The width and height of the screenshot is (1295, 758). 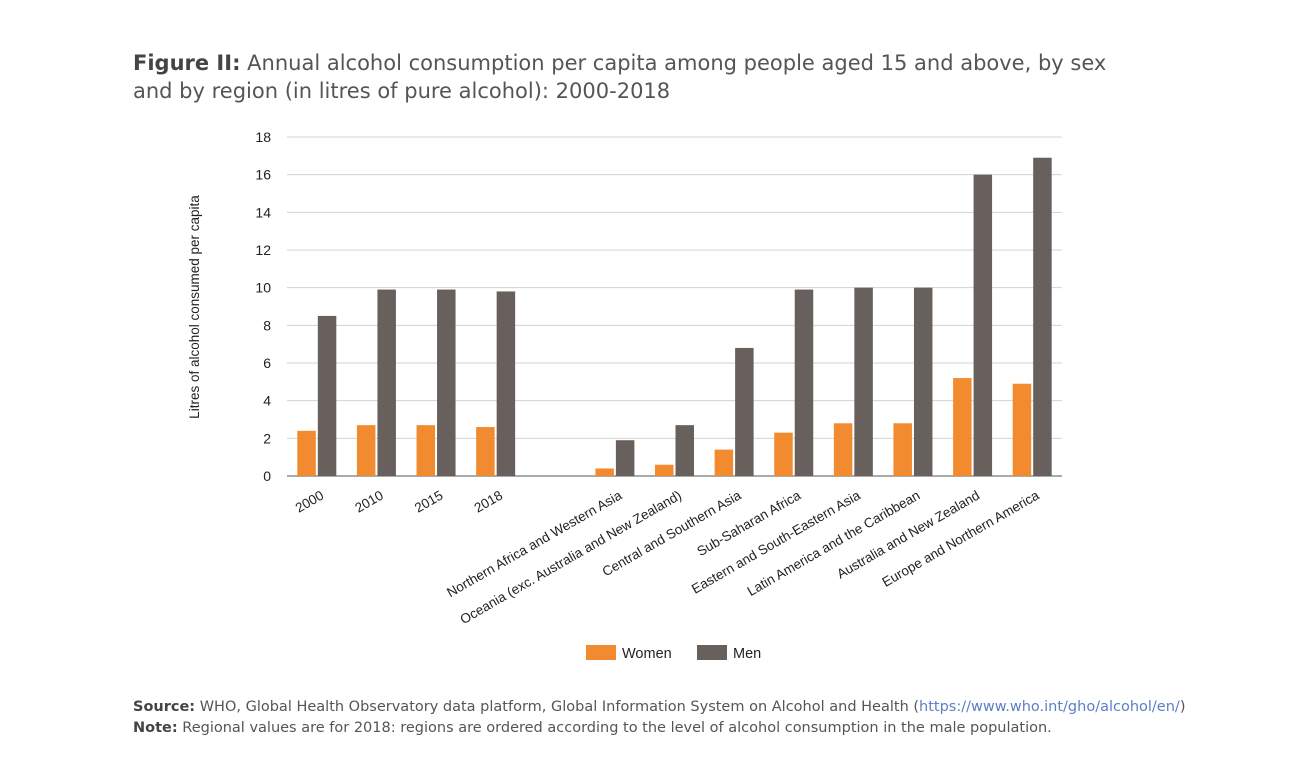 I want to click on y-tick-label: 2, so click(x=267, y=438).